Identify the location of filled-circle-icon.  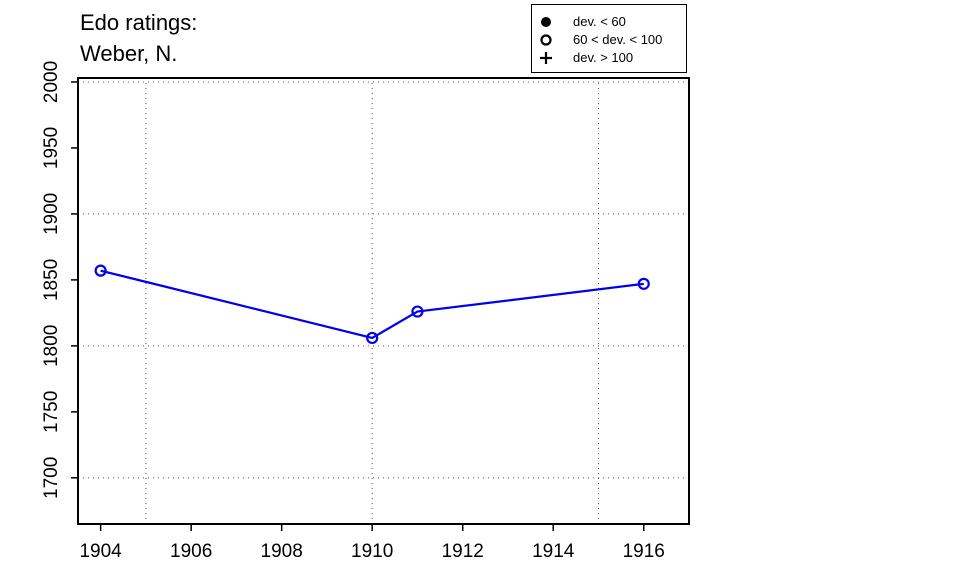
(546, 22).